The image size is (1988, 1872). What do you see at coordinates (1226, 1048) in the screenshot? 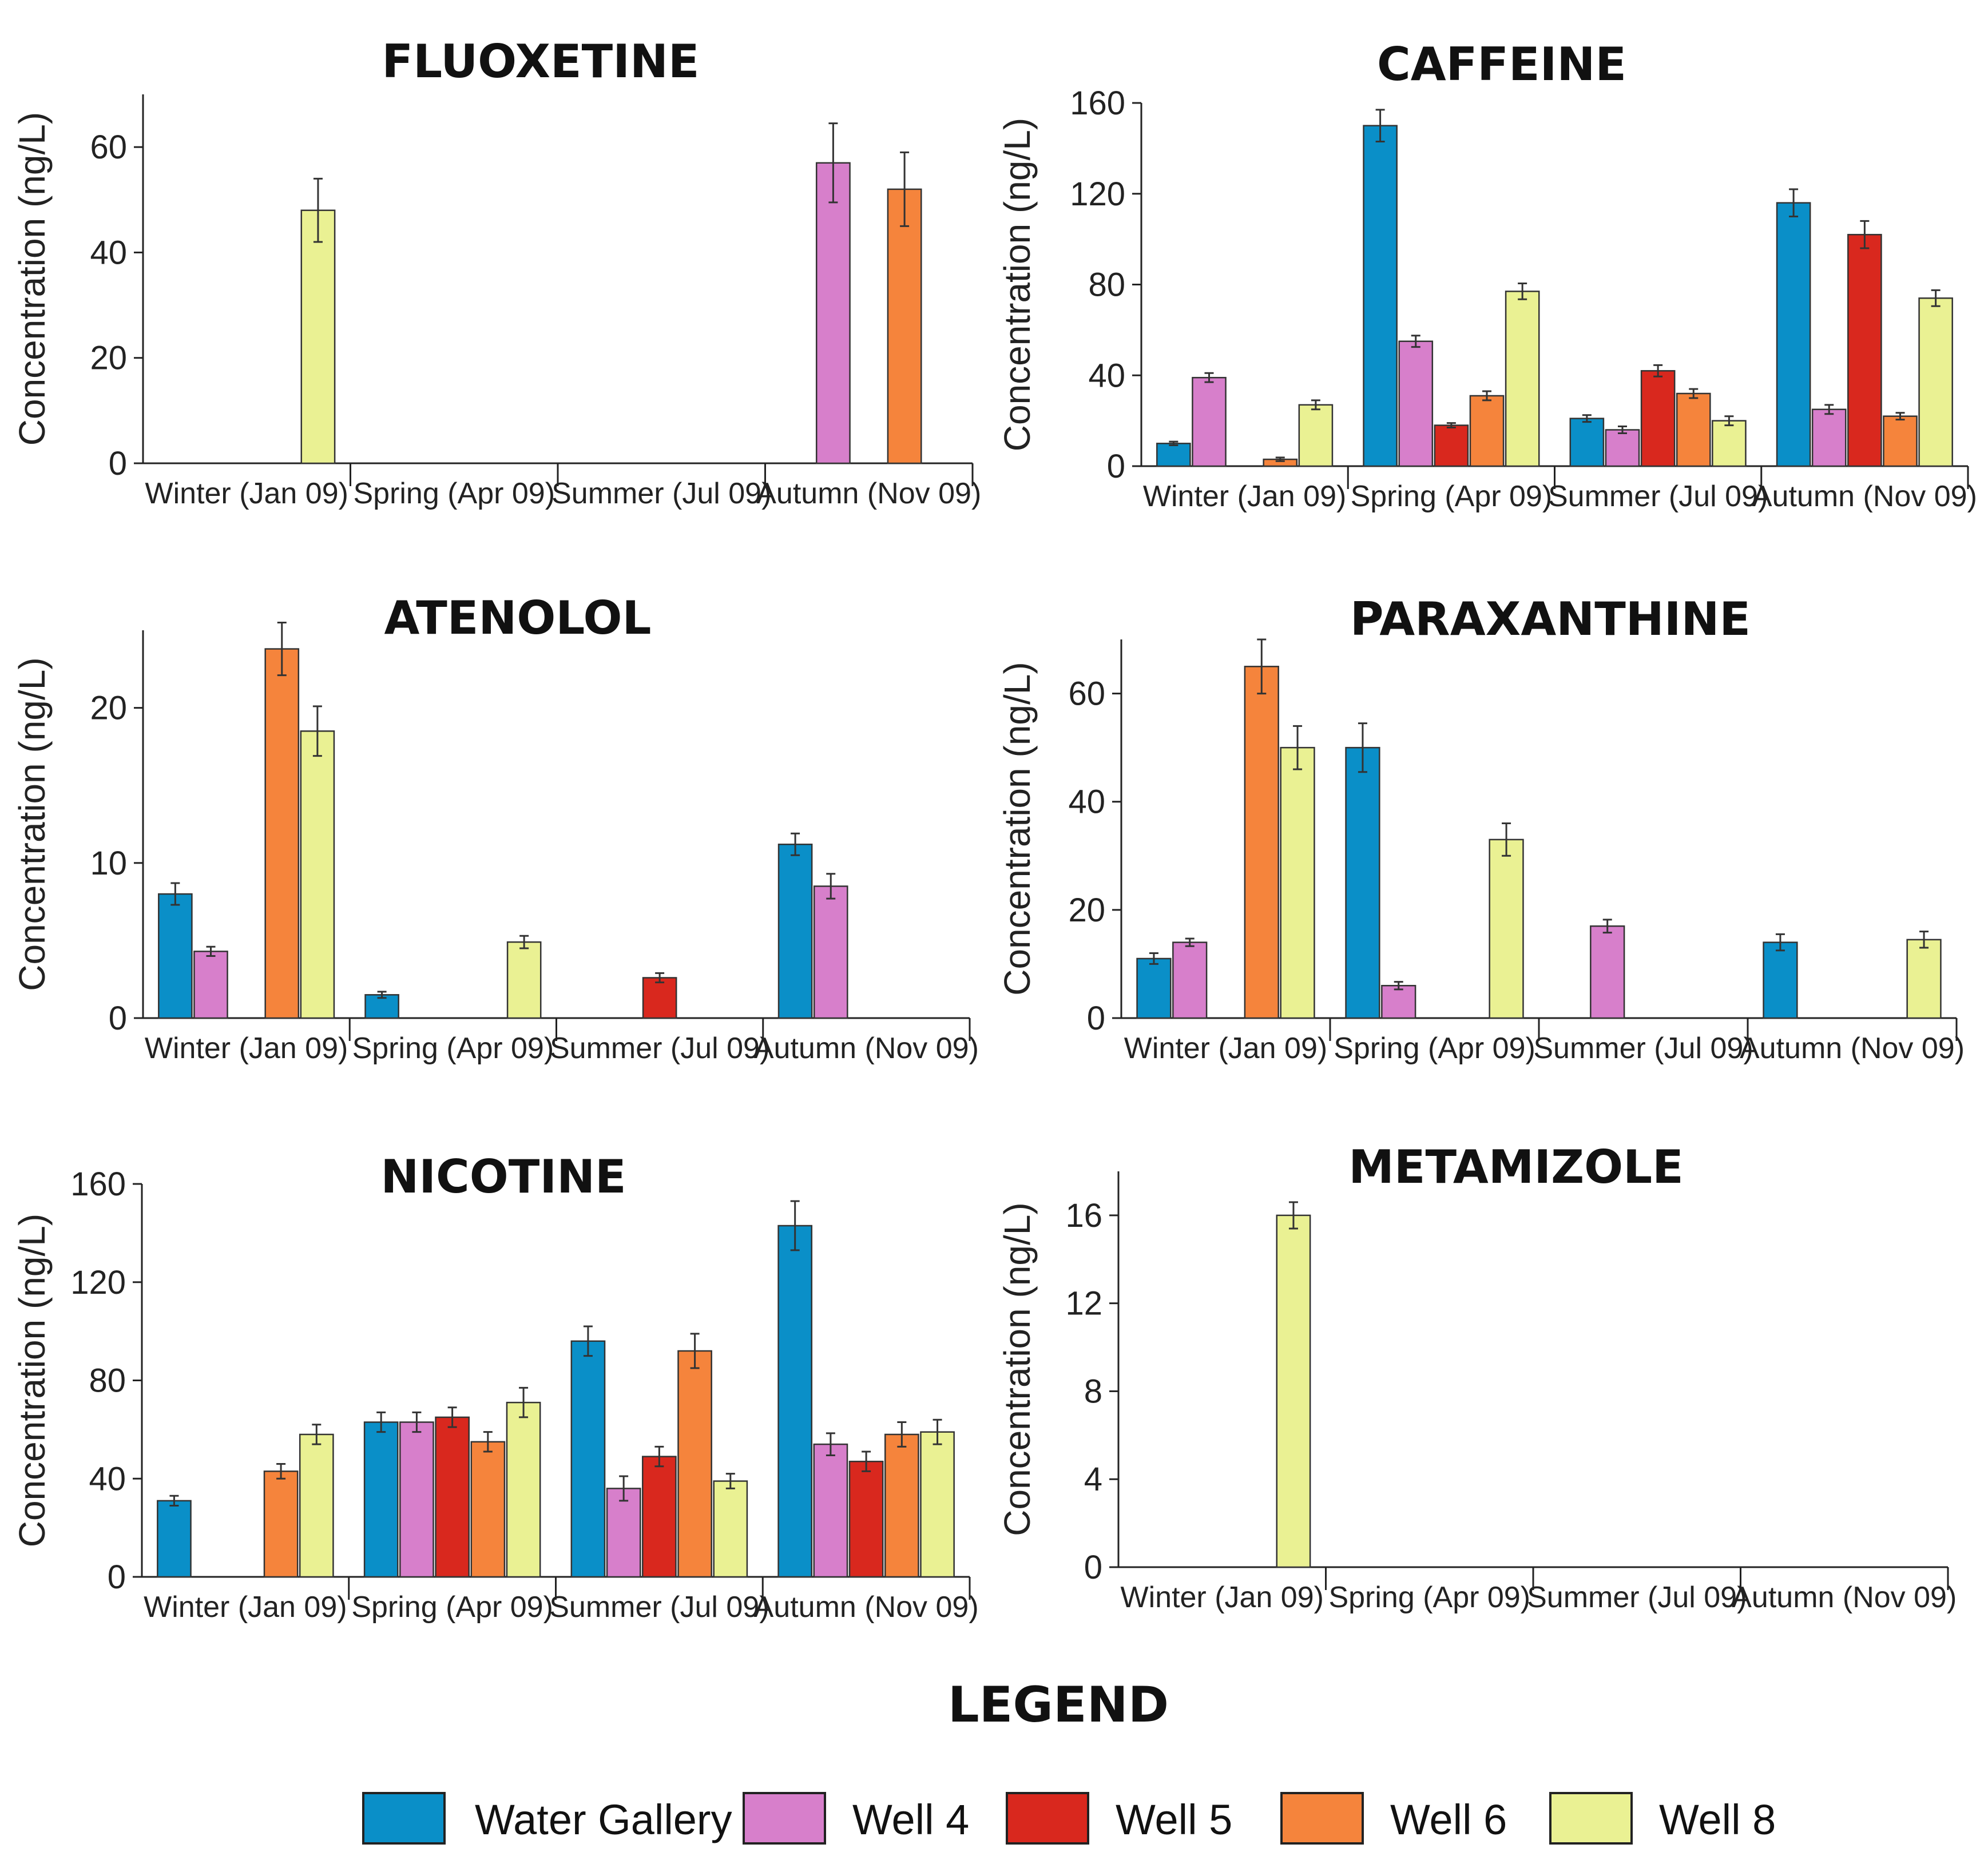
I see `paraxanthine-x-tick-label: Winter (Jan 09)` at bounding box center [1226, 1048].